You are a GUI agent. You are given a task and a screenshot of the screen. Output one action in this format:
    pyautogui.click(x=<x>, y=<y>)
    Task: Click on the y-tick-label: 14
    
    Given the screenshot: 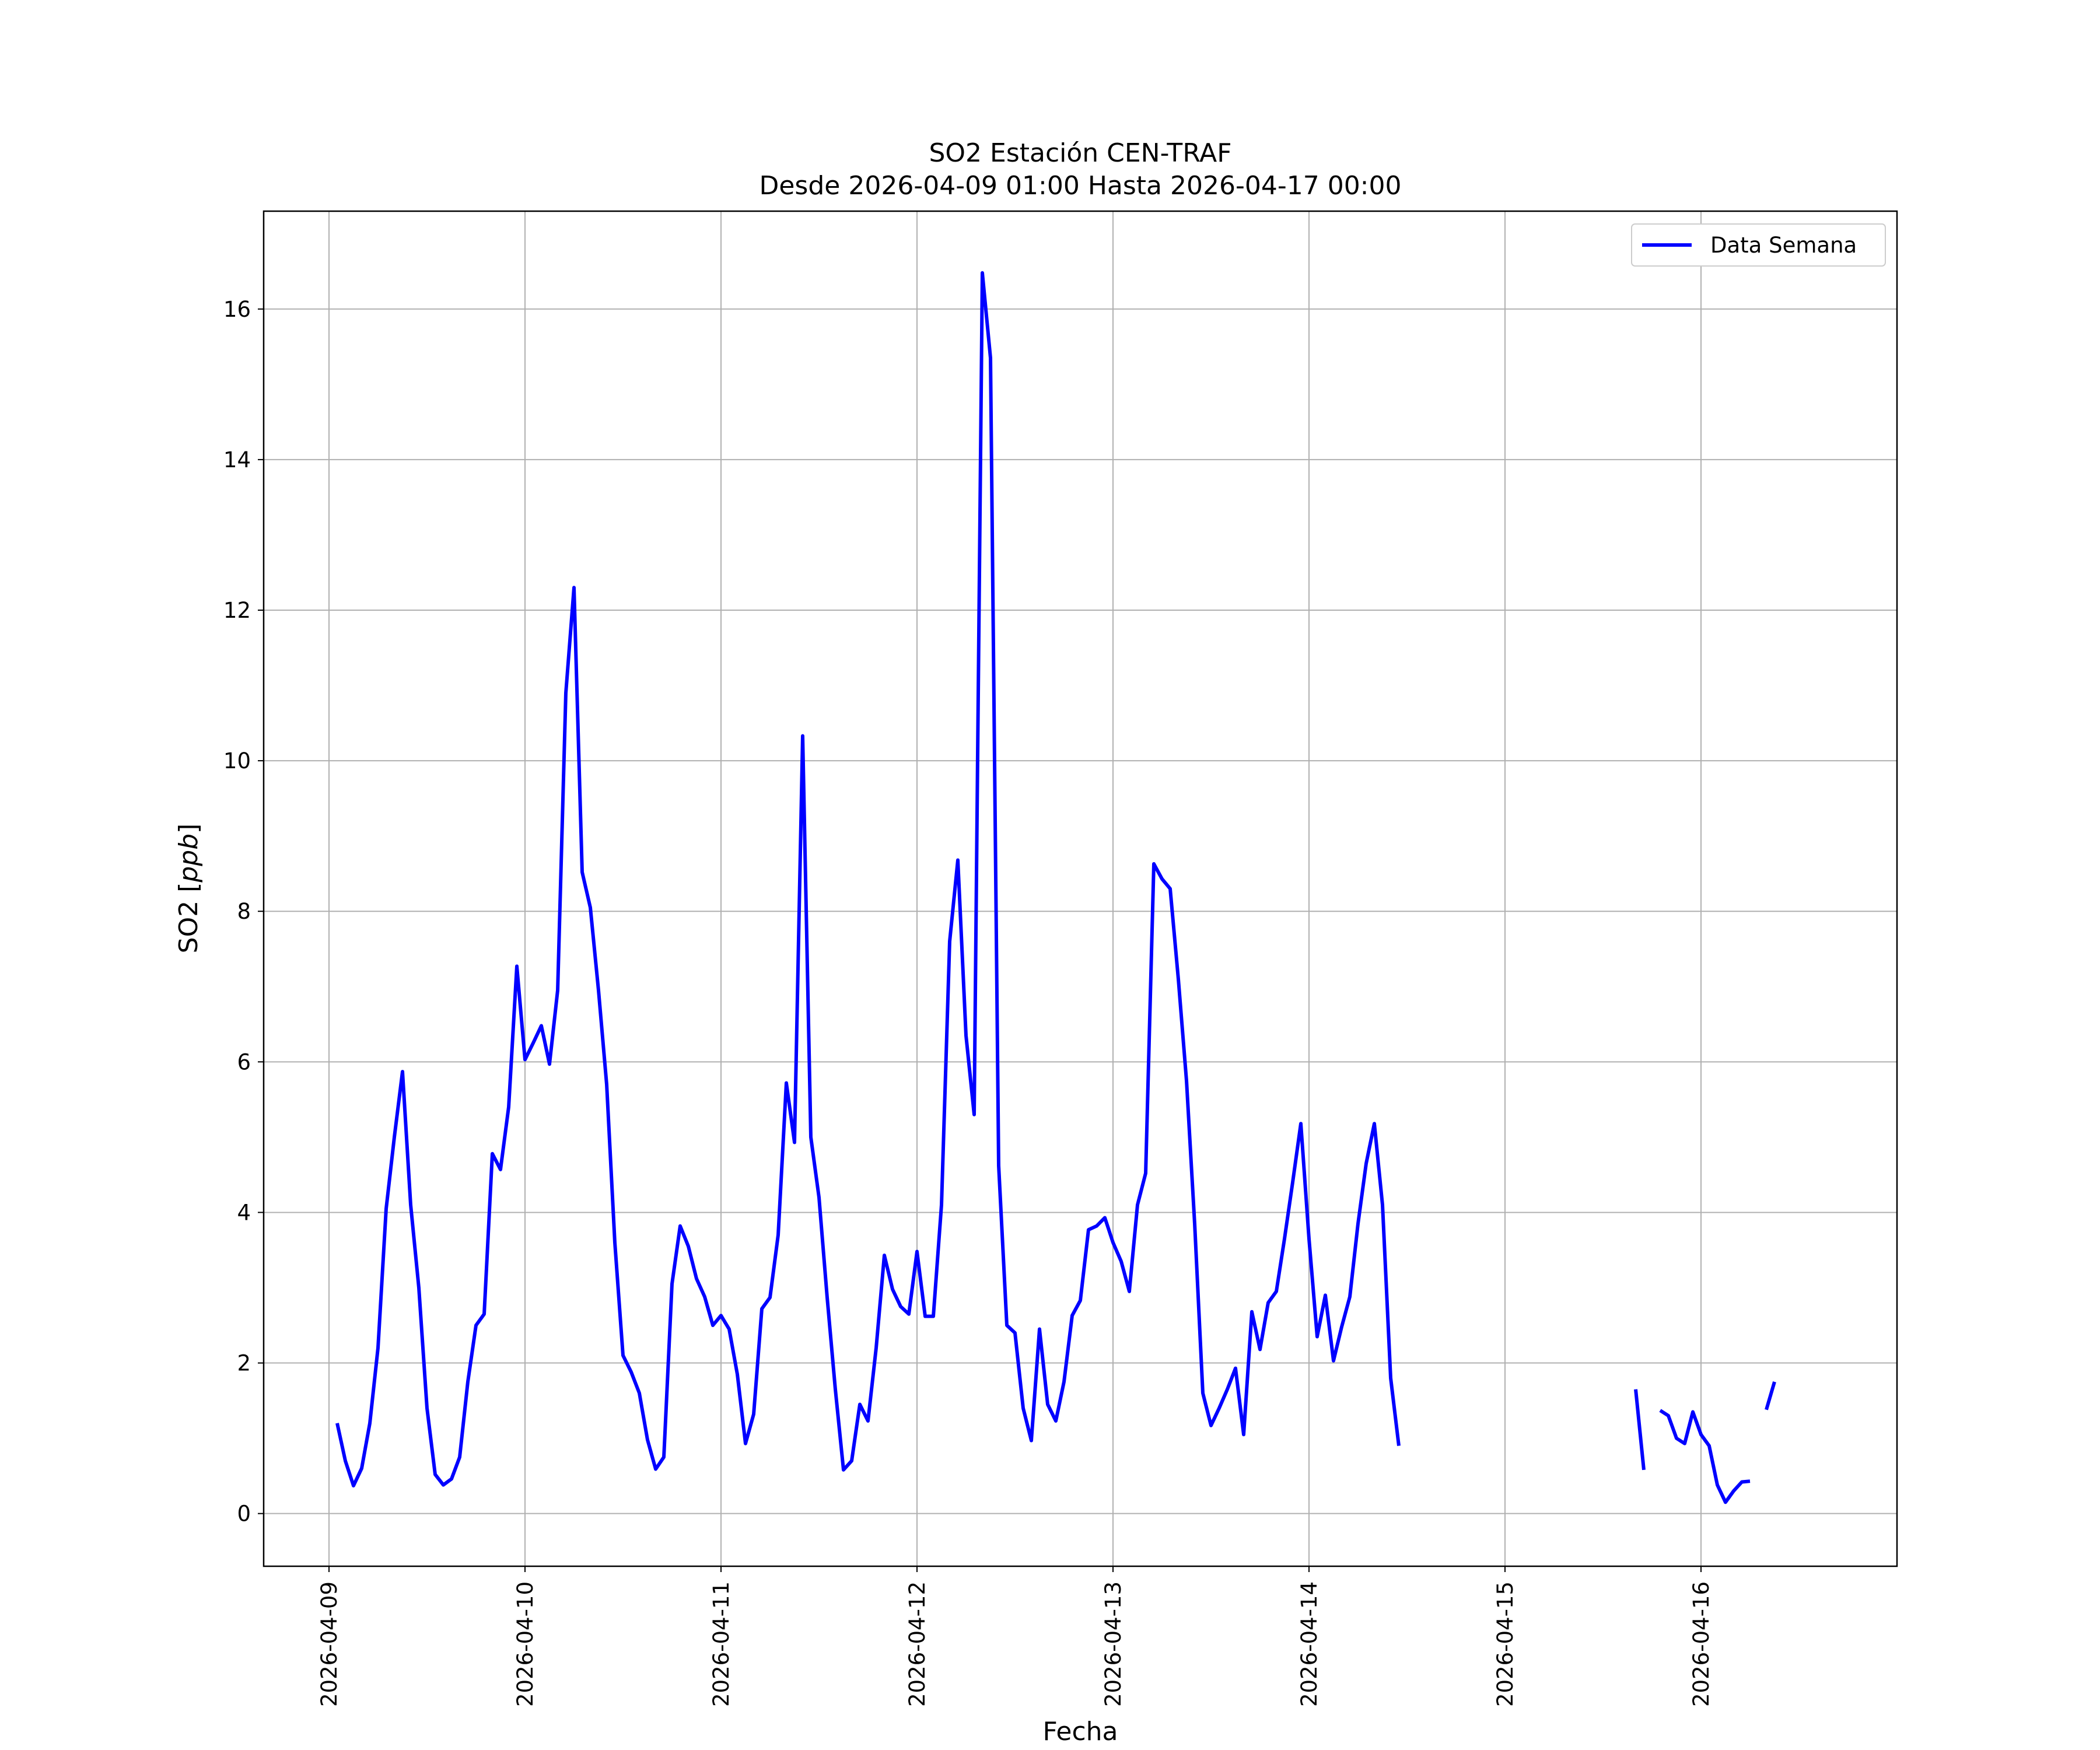 What is the action you would take?
    pyautogui.click(x=237, y=460)
    